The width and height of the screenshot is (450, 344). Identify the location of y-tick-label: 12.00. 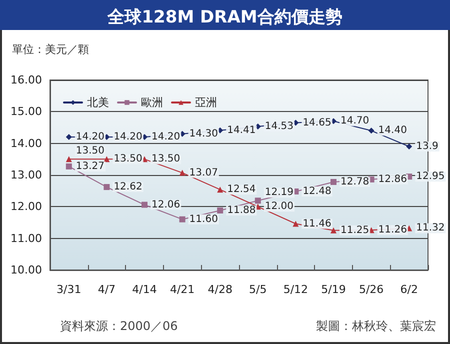
(26, 207).